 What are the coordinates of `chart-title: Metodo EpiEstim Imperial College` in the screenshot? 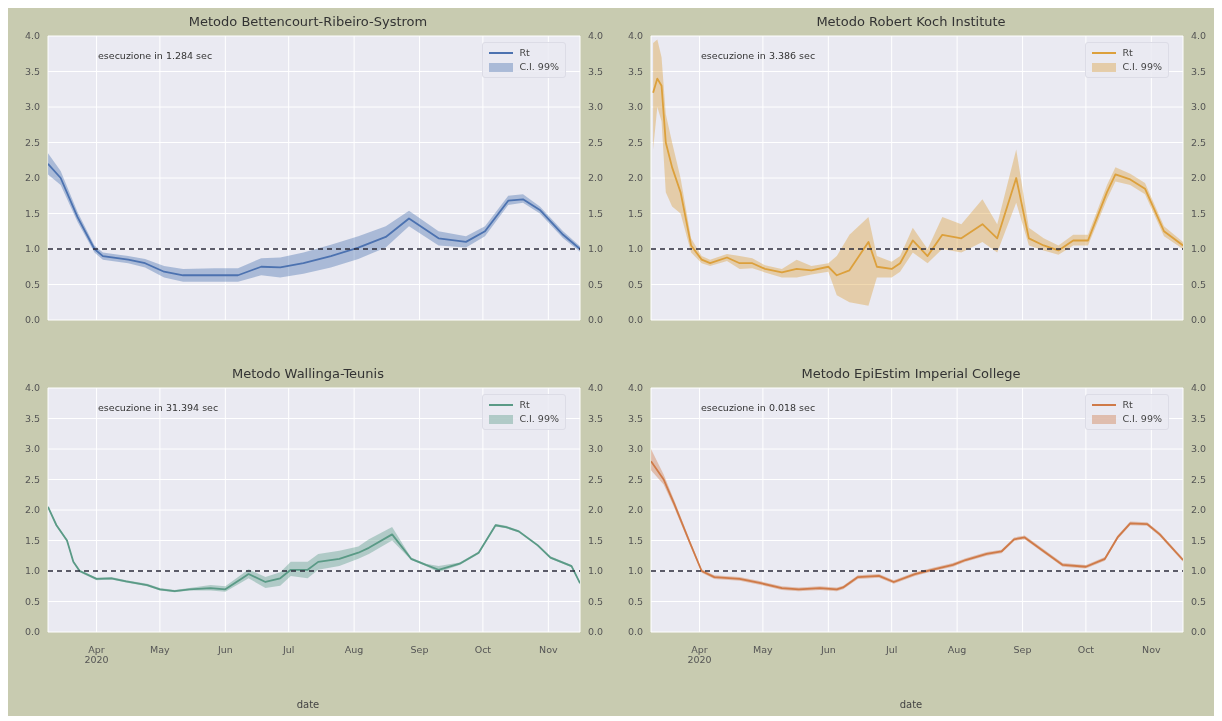 It's located at (911, 374).